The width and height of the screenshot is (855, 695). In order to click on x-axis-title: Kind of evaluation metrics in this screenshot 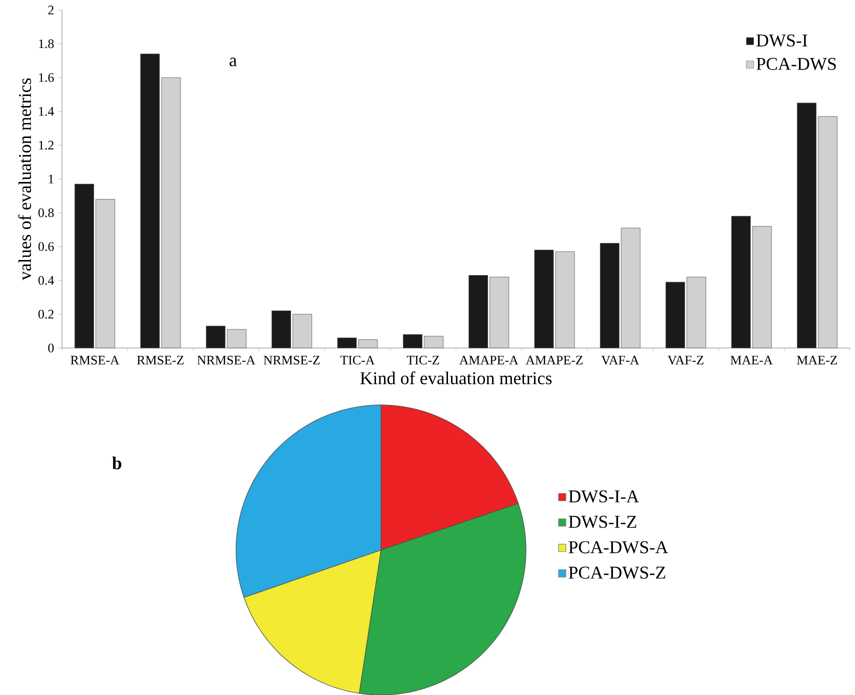, I will do `click(456, 377)`.